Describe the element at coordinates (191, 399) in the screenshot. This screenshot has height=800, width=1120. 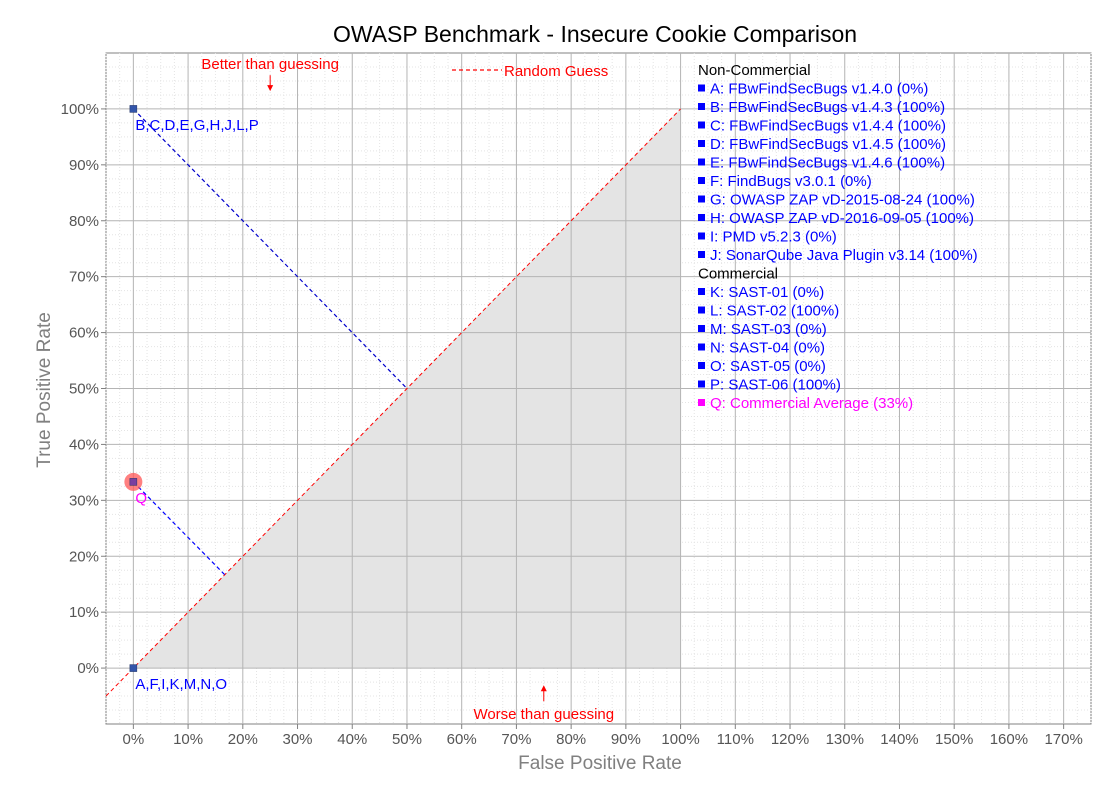
I see `data-points: B,C,D,E,G,H,J,L,P A,F,I,K,M,N,O Q` at that location.